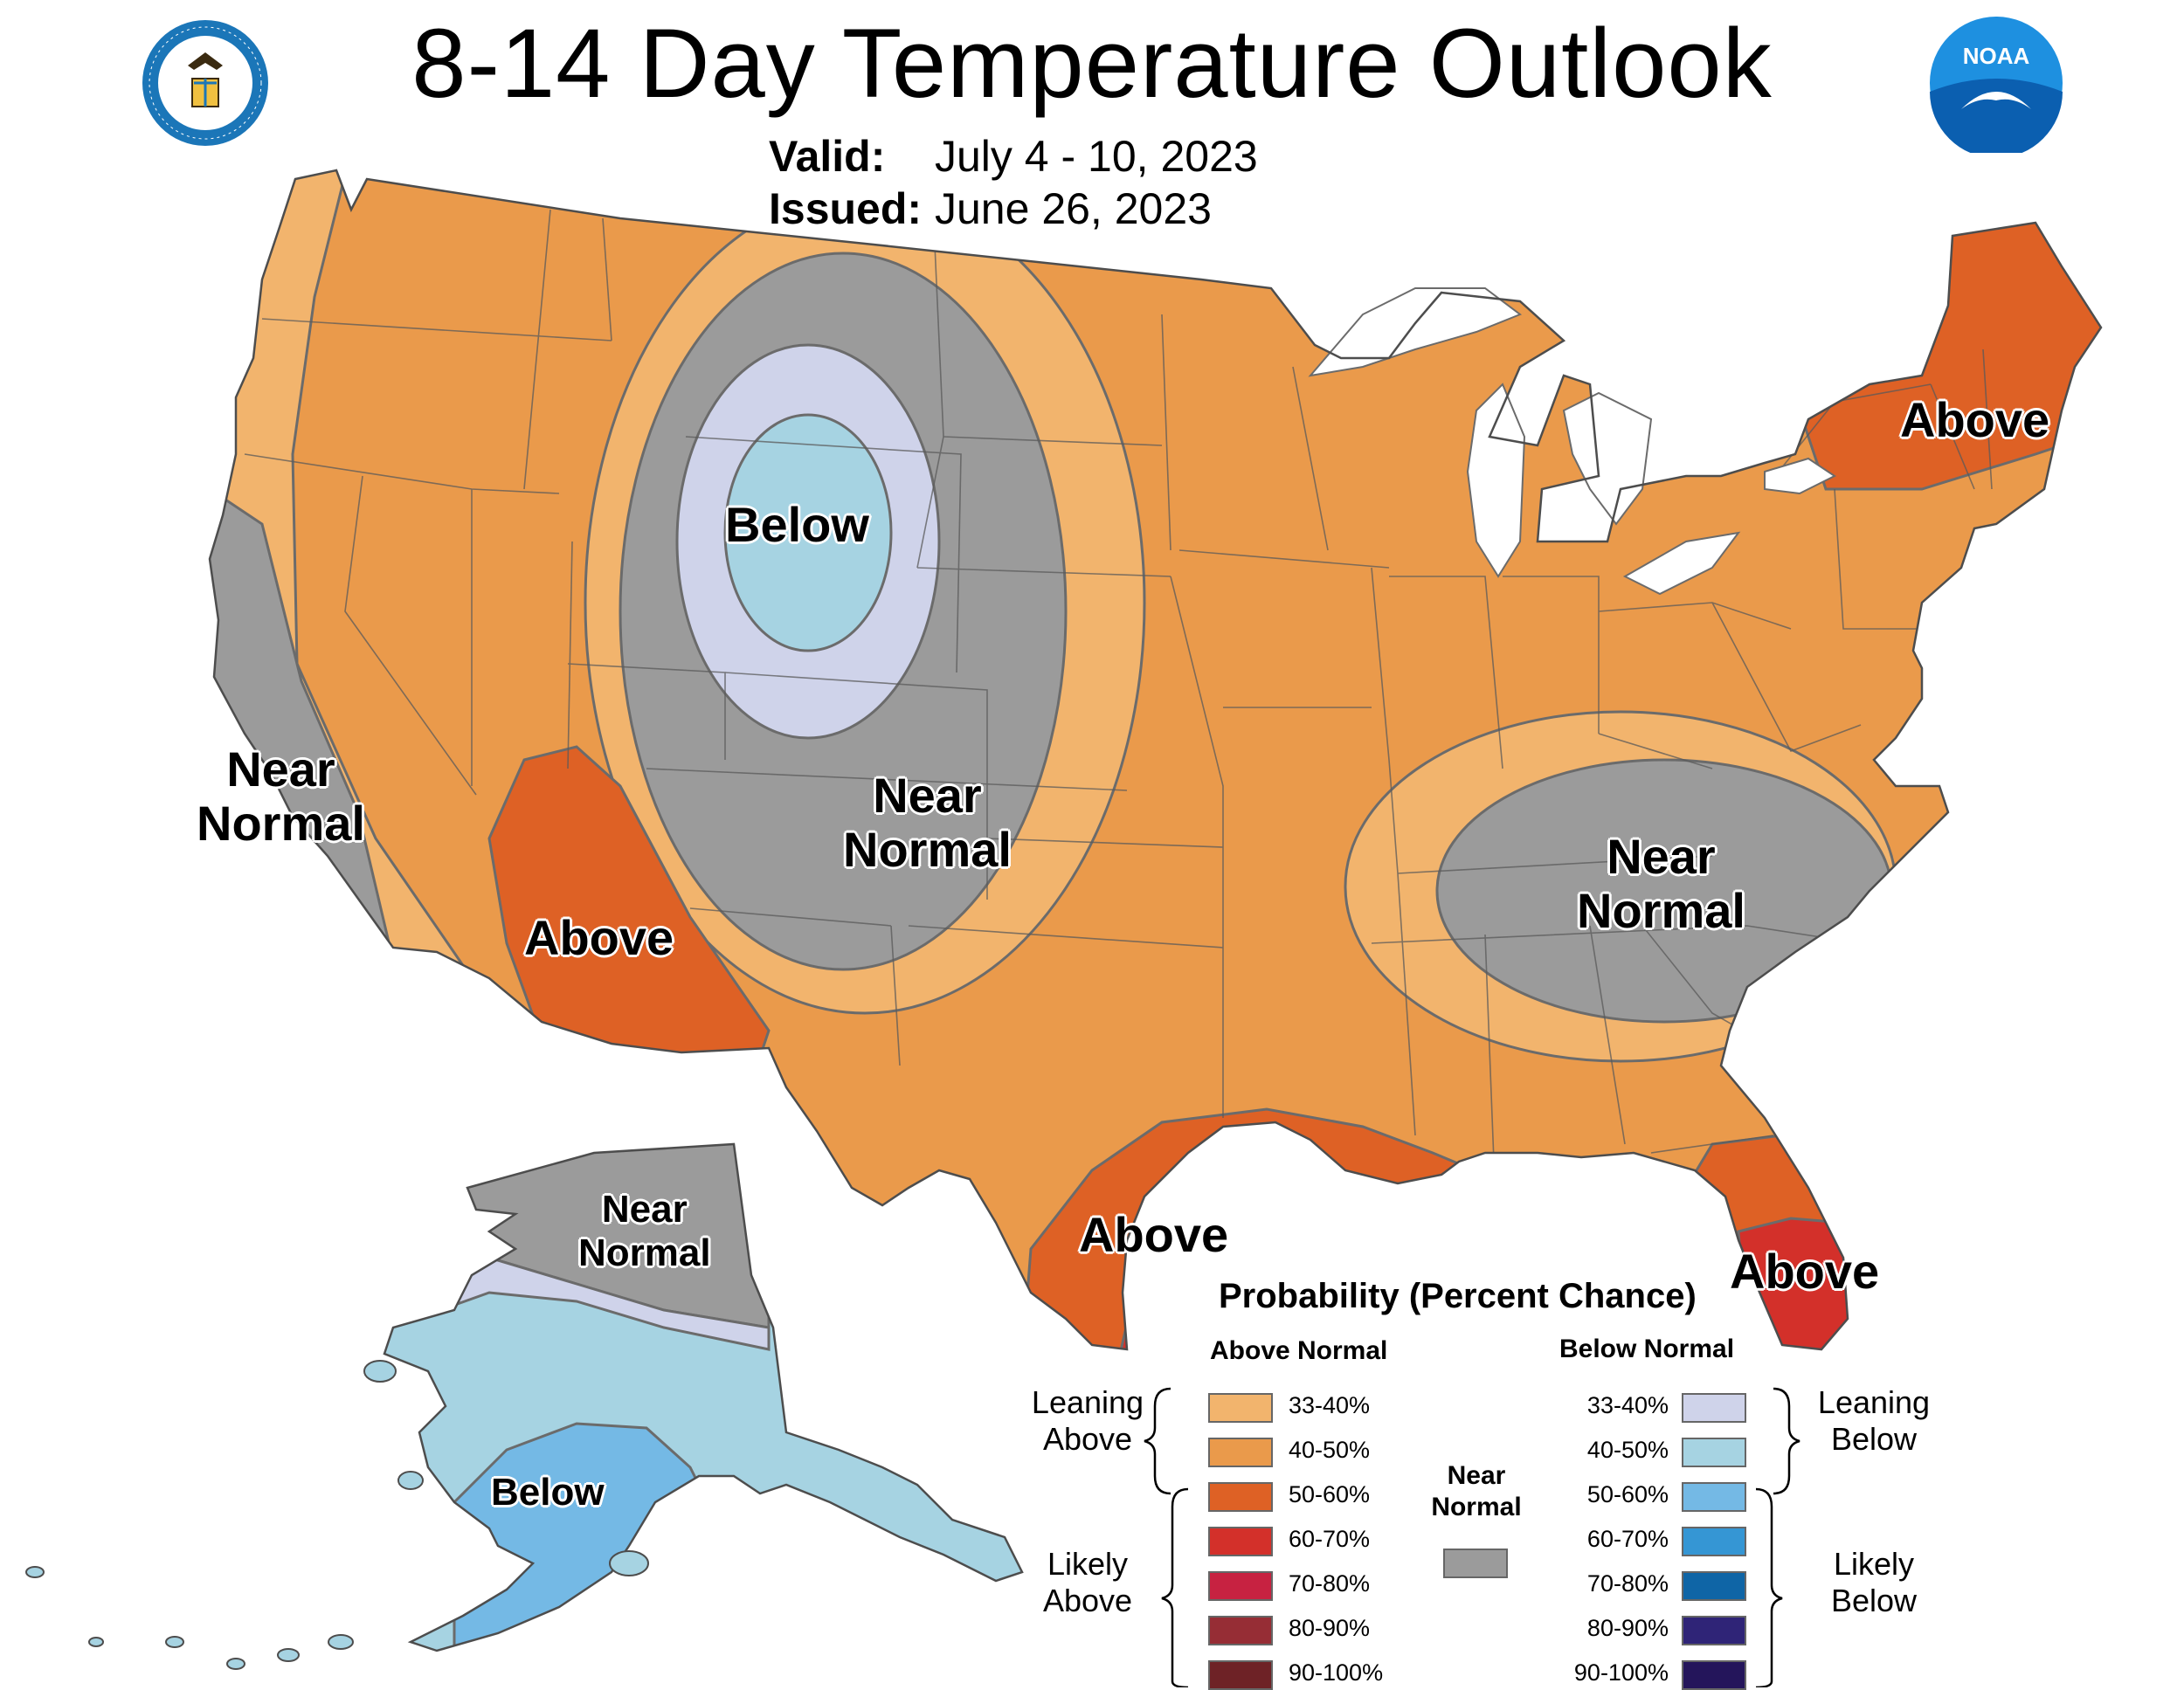  What do you see at coordinates (1874, 1420) in the screenshot?
I see `legend-leaning-below: Leaning Below` at bounding box center [1874, 1420].